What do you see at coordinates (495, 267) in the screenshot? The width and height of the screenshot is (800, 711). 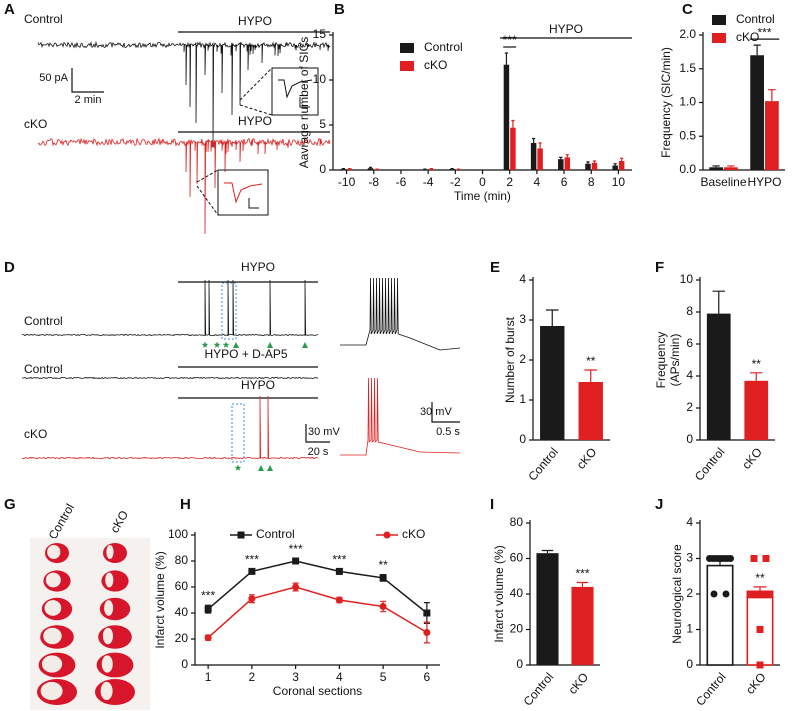 I see `panel-letter: E` at bounding box center [495, 267].